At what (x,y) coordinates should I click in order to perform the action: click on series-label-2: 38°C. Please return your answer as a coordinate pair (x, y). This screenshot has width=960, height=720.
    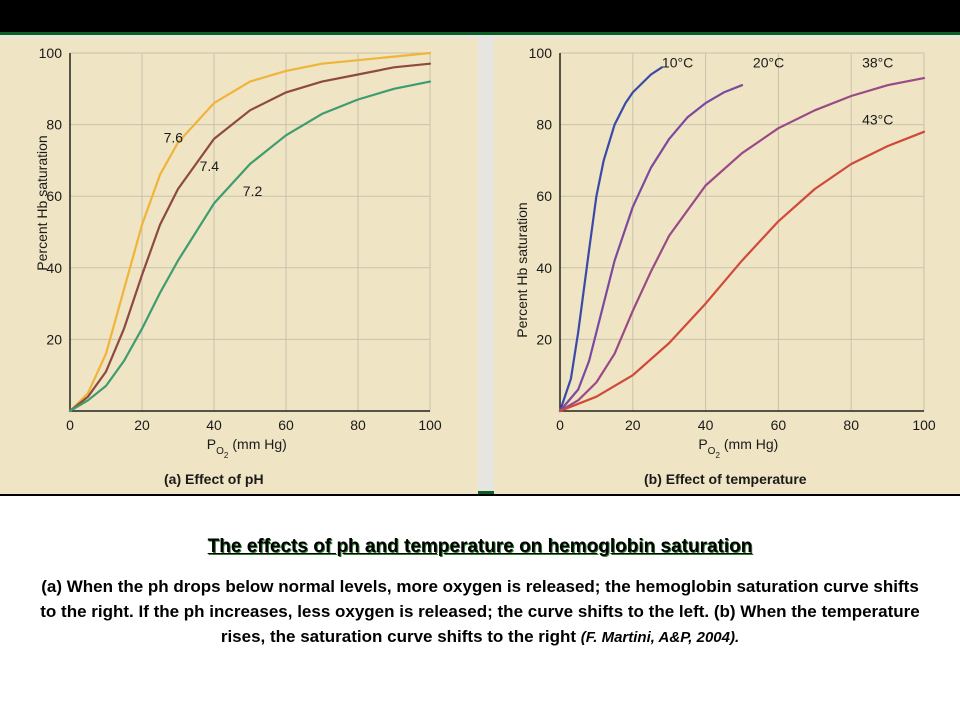
    Looking at the image, I should click on (877, 62).